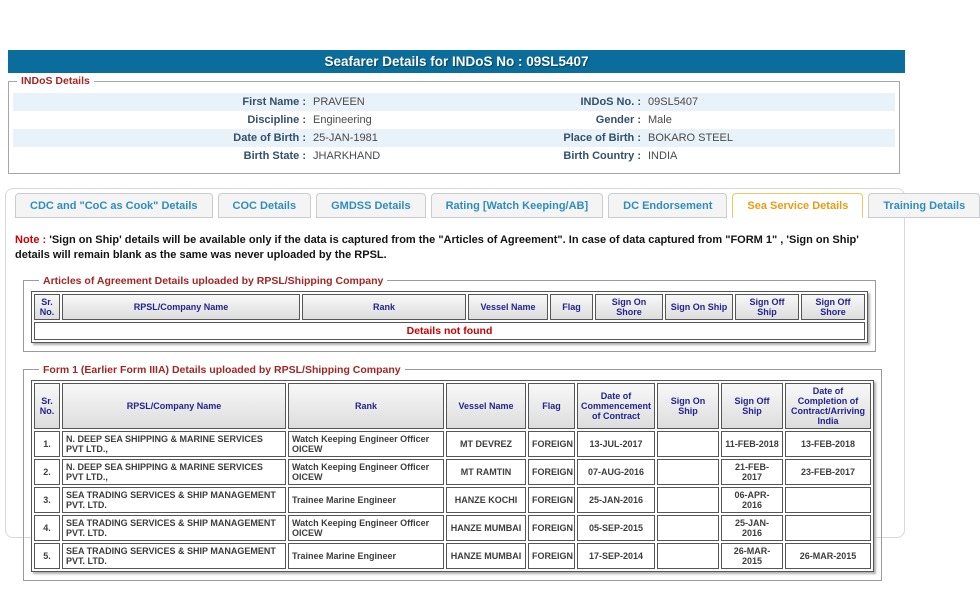 The width and height of the screenshot is (980, 589). What do you see at coordinates (486, 443) in the screenshot?
I see `table-cell: MT DEVREZ` at bounding box center [486, 443].